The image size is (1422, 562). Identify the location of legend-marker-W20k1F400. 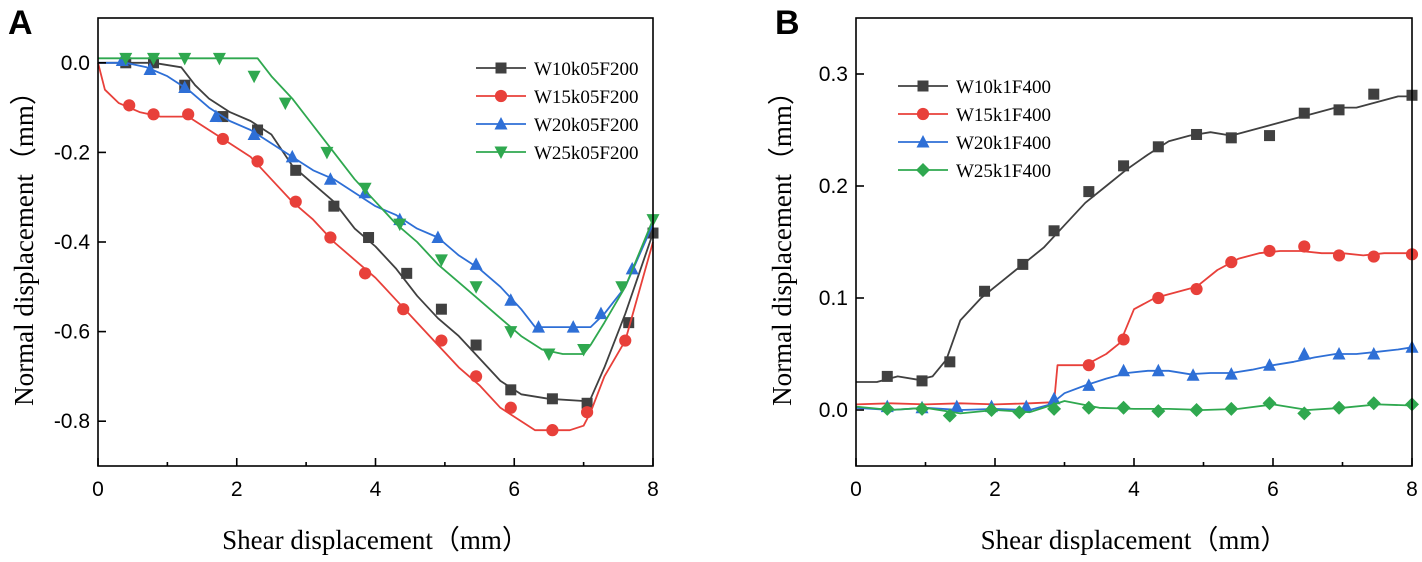
(923, 141).